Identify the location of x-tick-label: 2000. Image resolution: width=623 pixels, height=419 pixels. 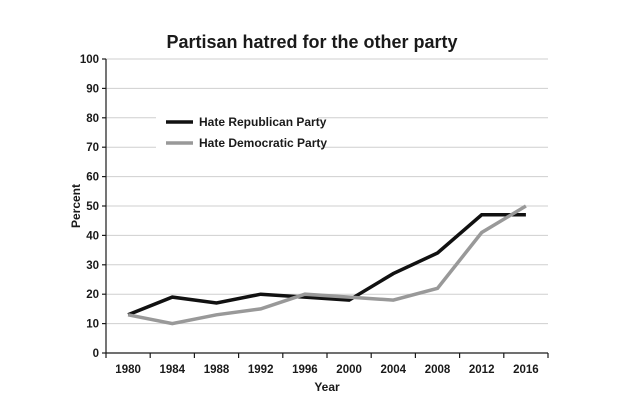
(349, 370).